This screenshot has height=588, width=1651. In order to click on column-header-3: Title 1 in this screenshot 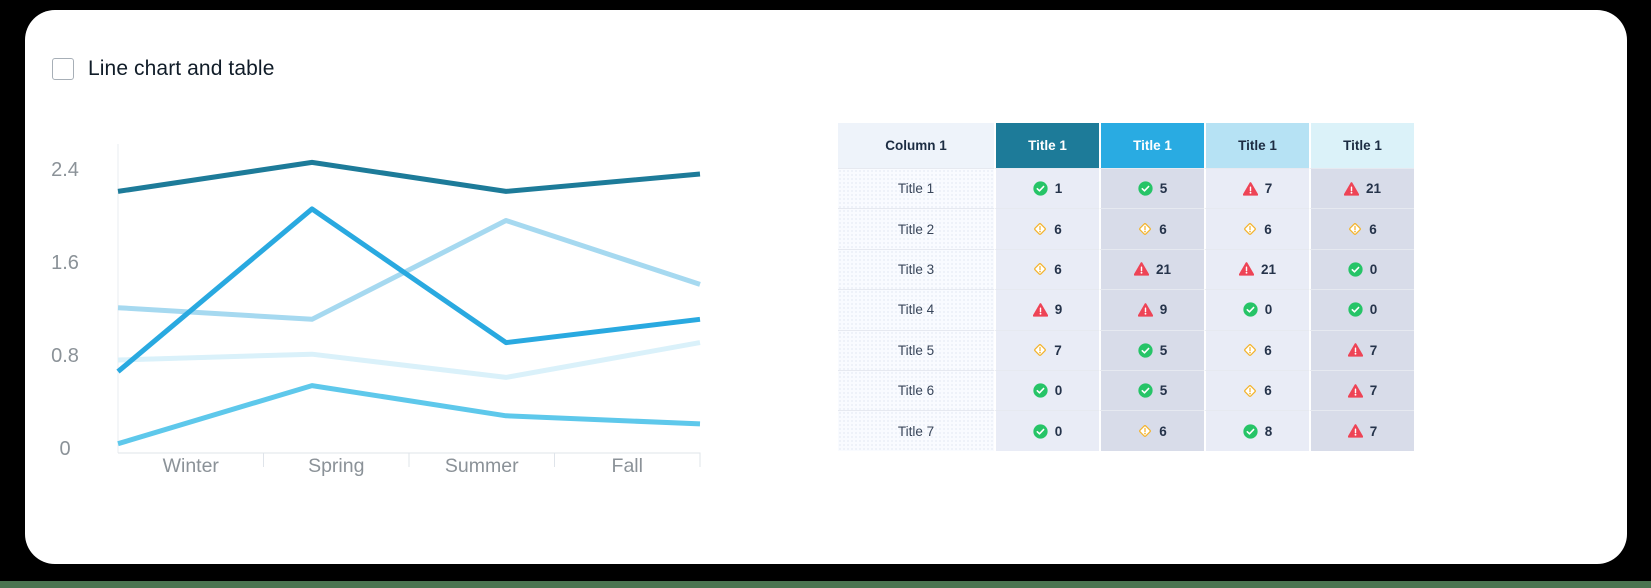, I will do `click(1256, 145)`.